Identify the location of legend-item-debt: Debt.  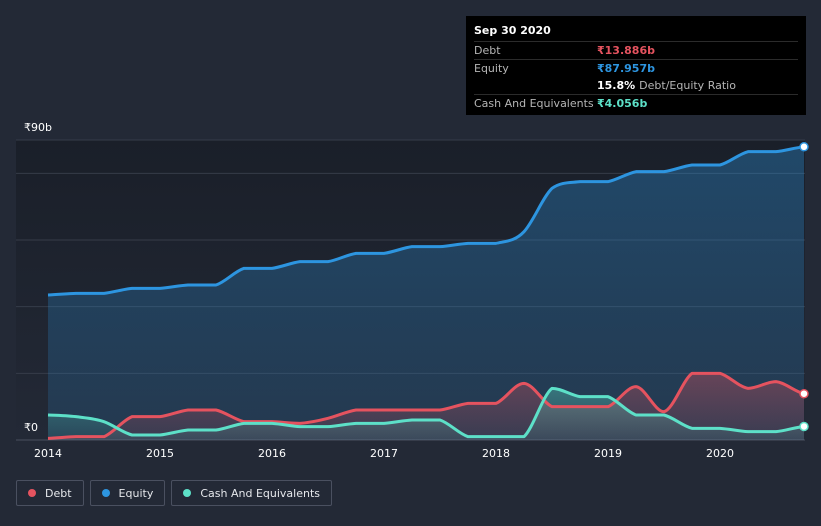
(50, 493).